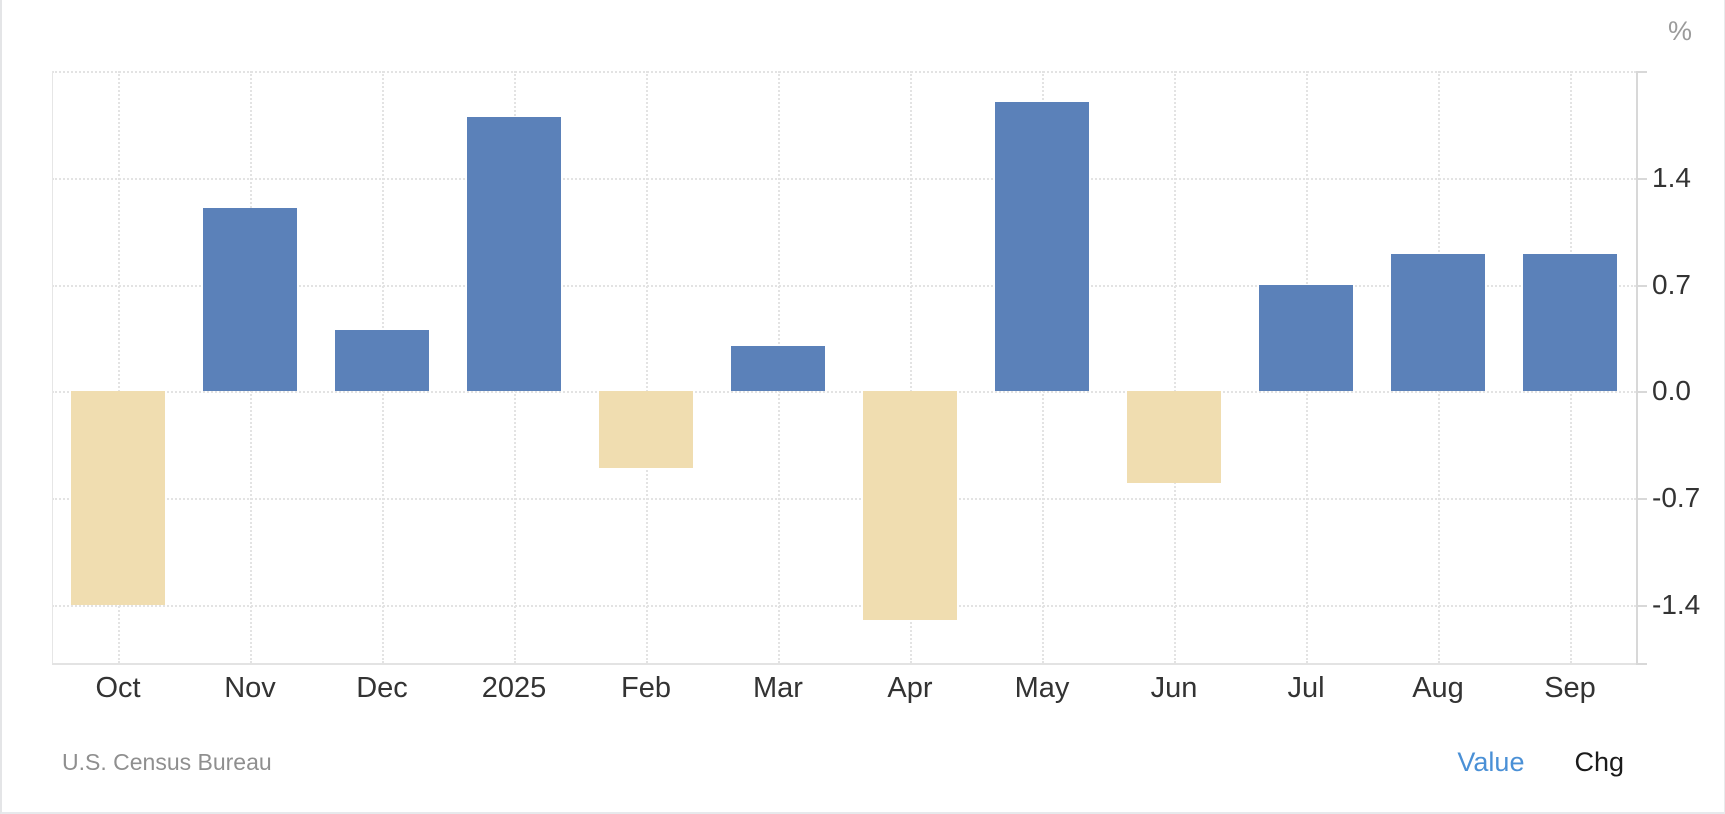 This screenshot has height=814, width=1725. What do you see at coordinates (118, 688) in the screenshot?
I see `x-axis-label-oct: Oct` at bounding box center [118, 688].